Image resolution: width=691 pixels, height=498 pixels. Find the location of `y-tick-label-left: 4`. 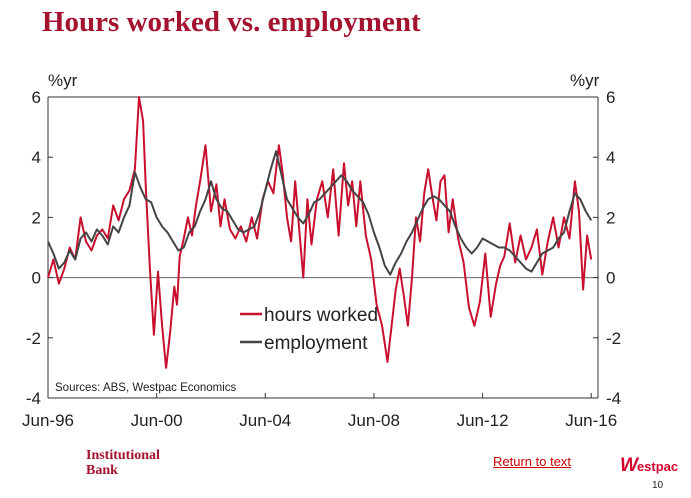

y-tick-label-left: 4 is located at coordinates (36, 157).